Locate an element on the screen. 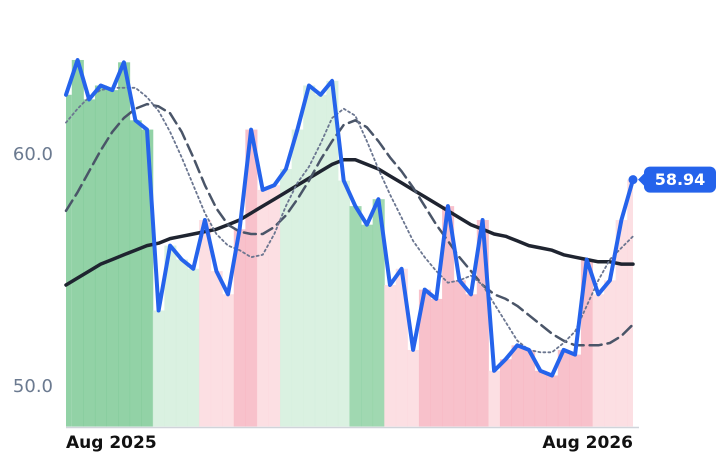 Image resolution: width=718 pixels, height=464 pixels. y-tick-label: 50.0 is located at coordinates (33, 386).